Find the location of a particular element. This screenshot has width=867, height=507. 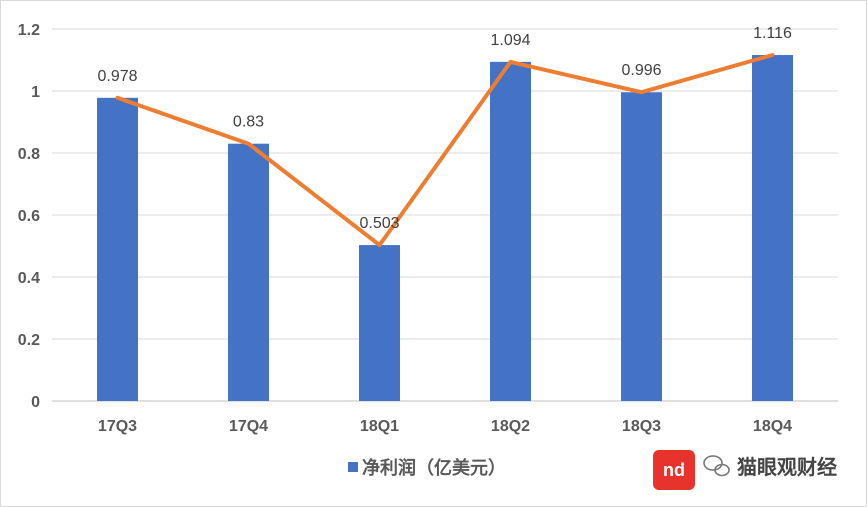

y-axis-ticks: 0 0.2 0.4 0.6 0.8 1 1.2 is located at coordinates (29, 216).